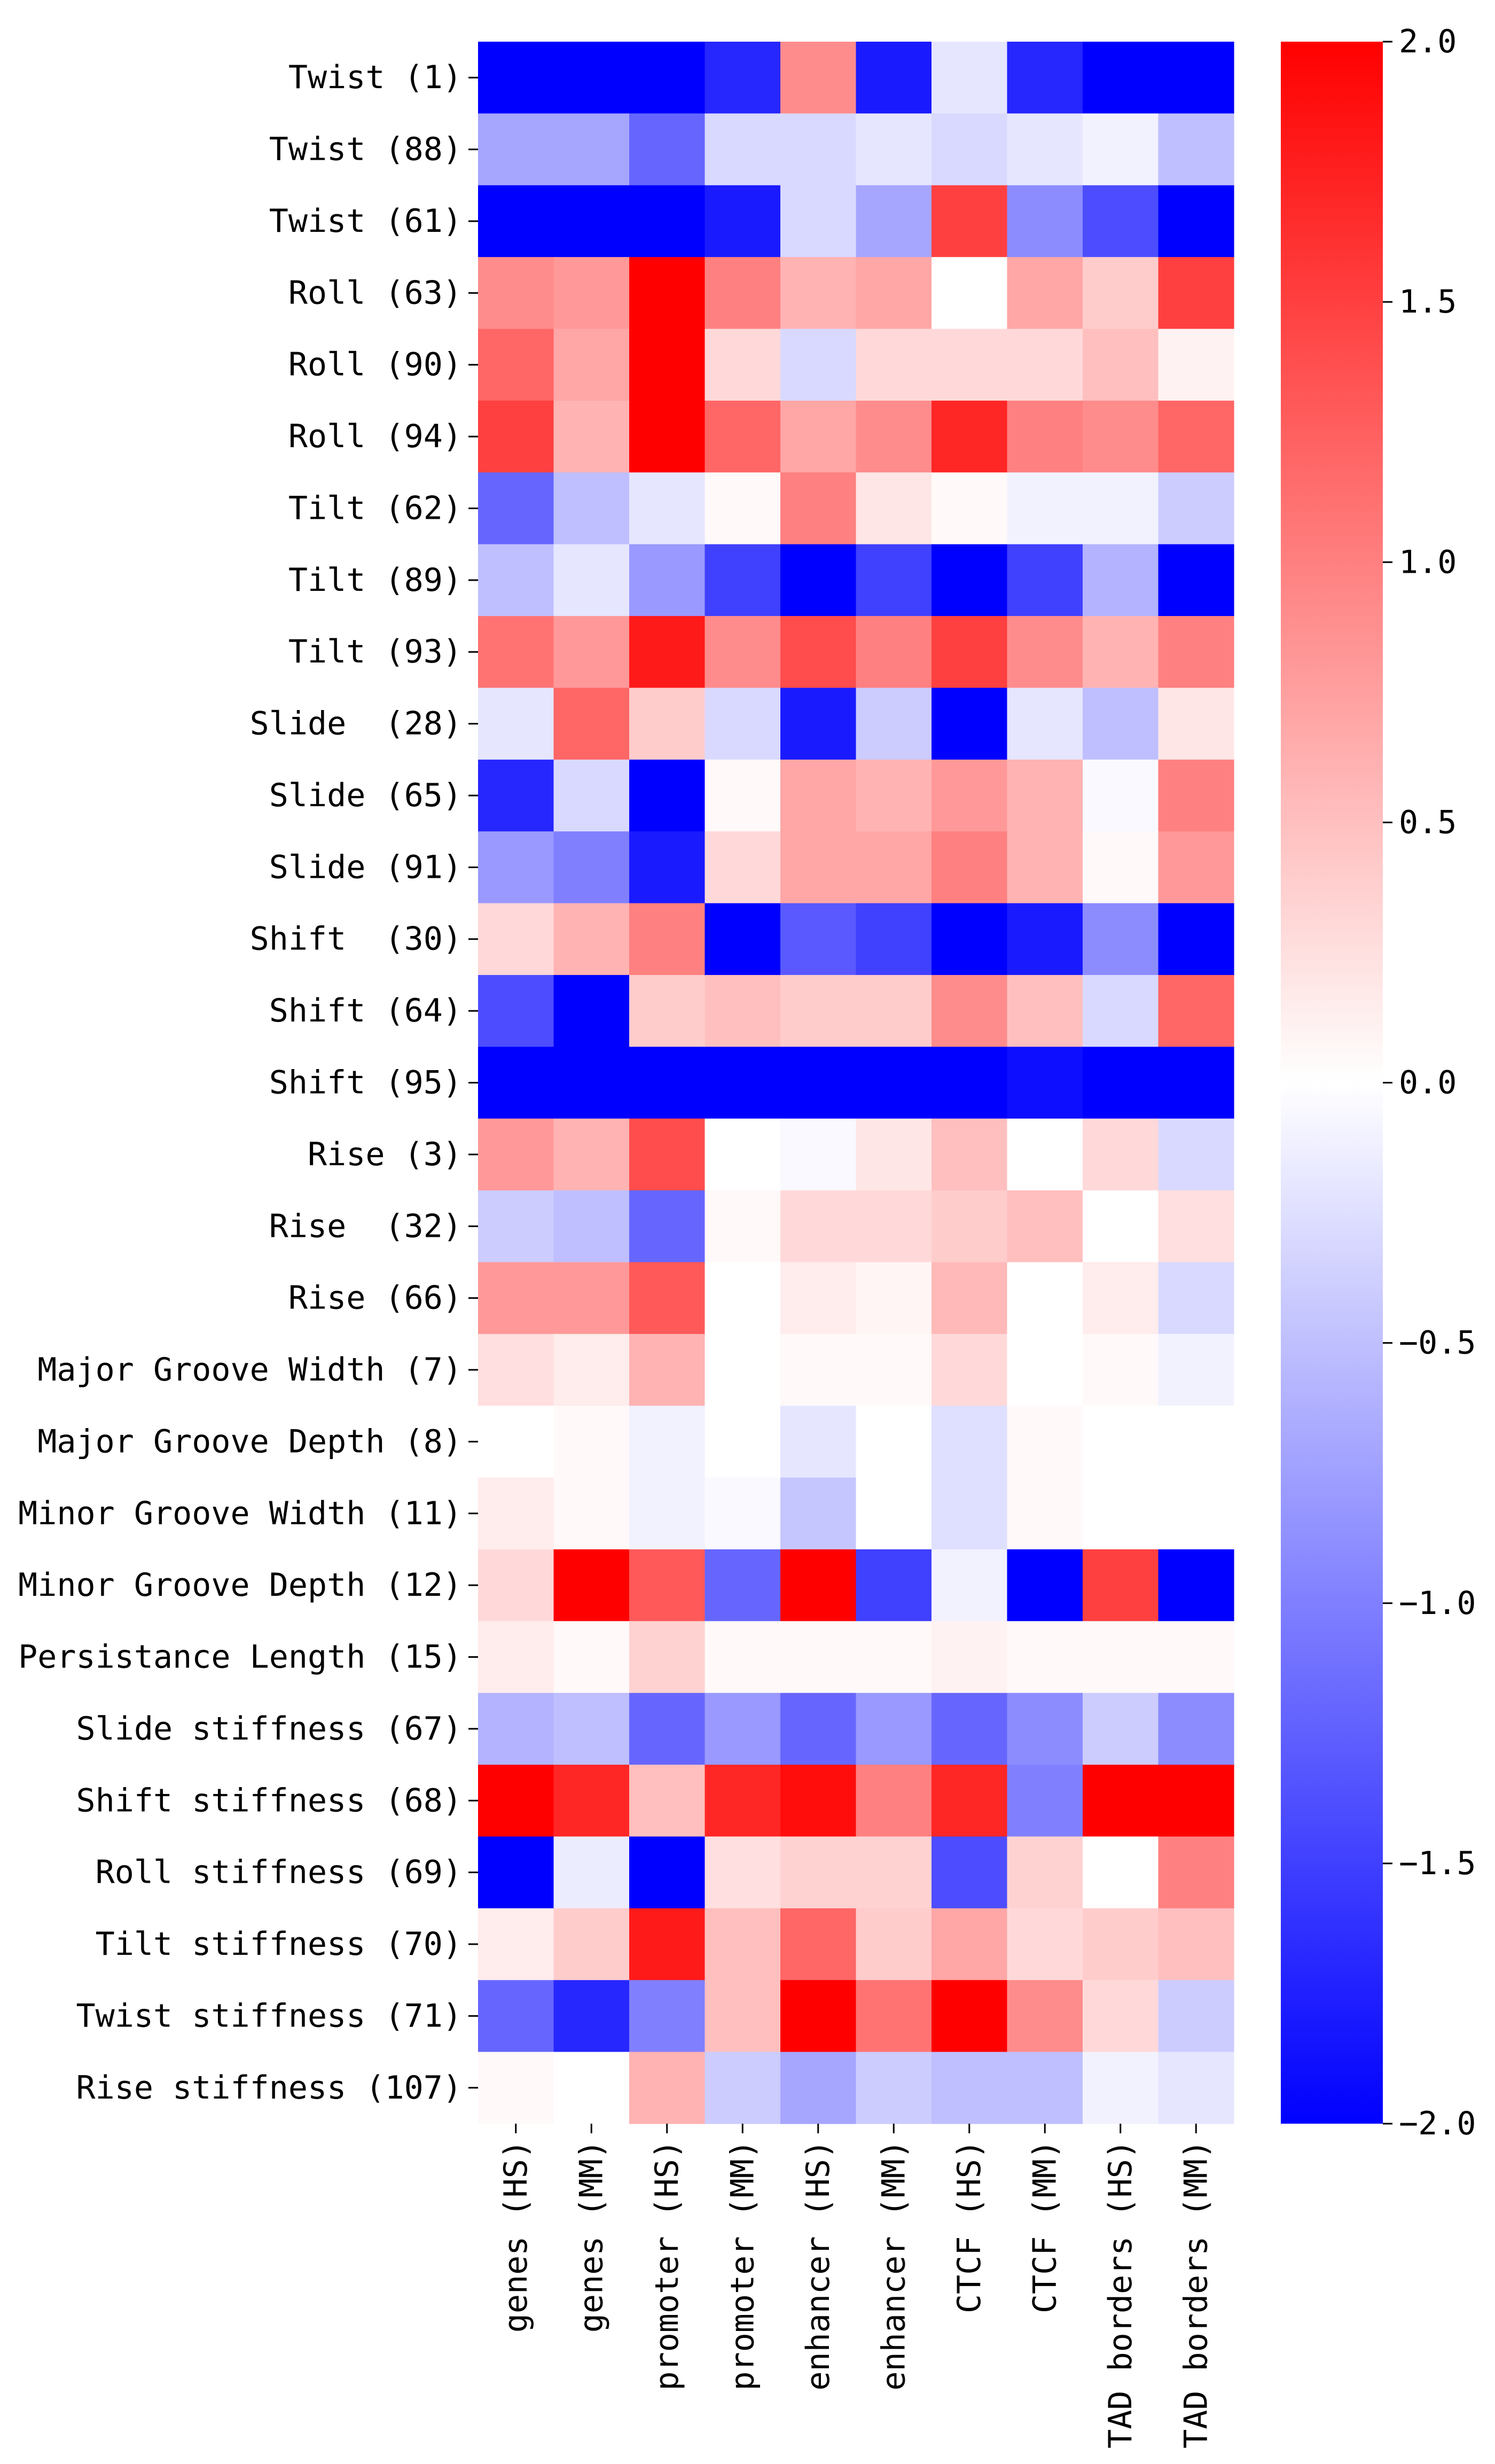 This screenshot has height=2464, width=1495. What do you see at coordinates (385, 1154) in the screenshot?
I see `row-label: Rise (3)` at bounding box center [385, 1154].